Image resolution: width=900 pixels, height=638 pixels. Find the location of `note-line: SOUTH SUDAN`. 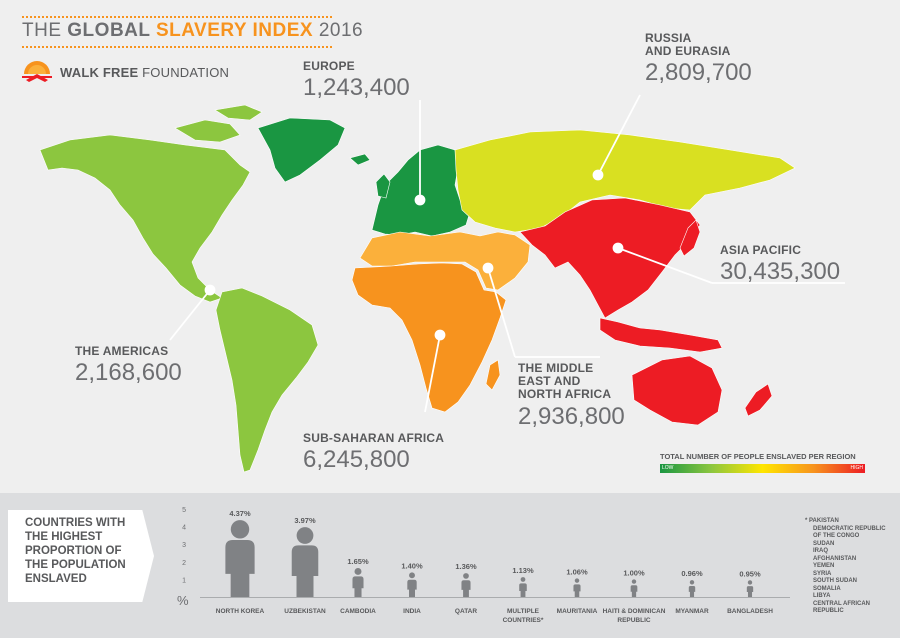

note-line: SOUTH SUDAN is located at coordinates (835, 581).